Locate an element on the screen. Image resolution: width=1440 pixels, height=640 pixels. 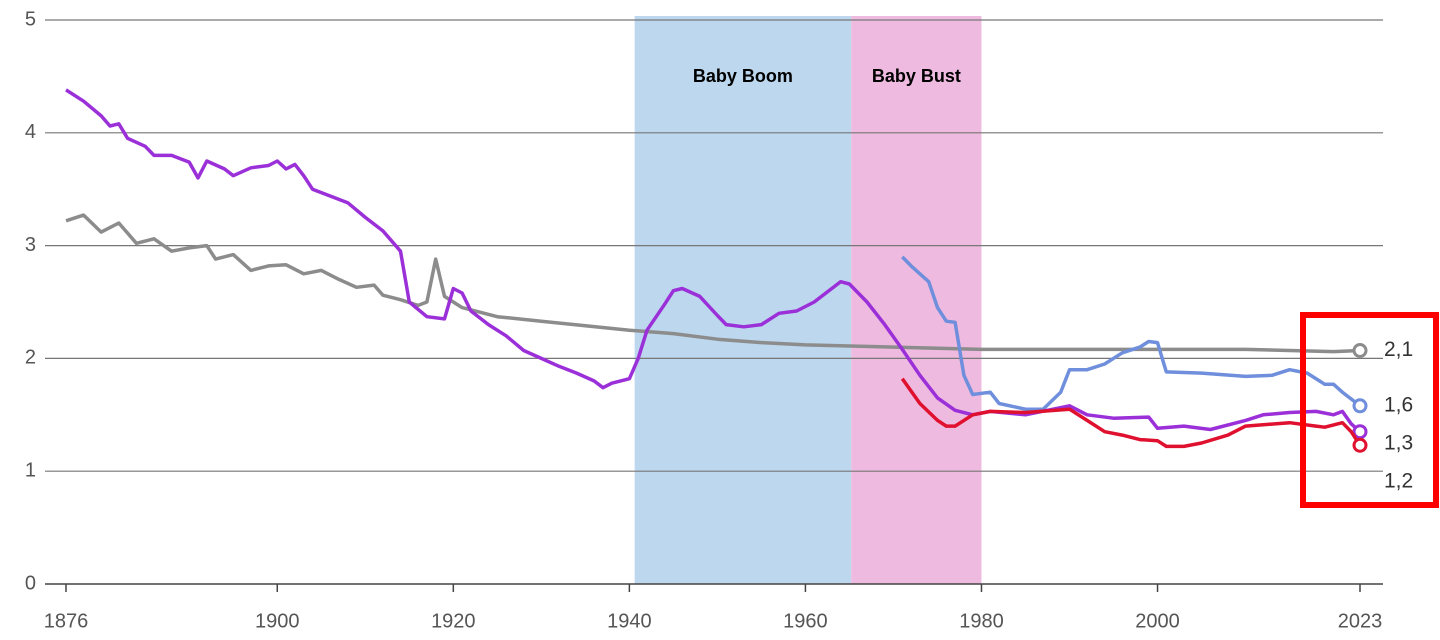
band-label: Baby Boom is located at coordinates (743, 76).